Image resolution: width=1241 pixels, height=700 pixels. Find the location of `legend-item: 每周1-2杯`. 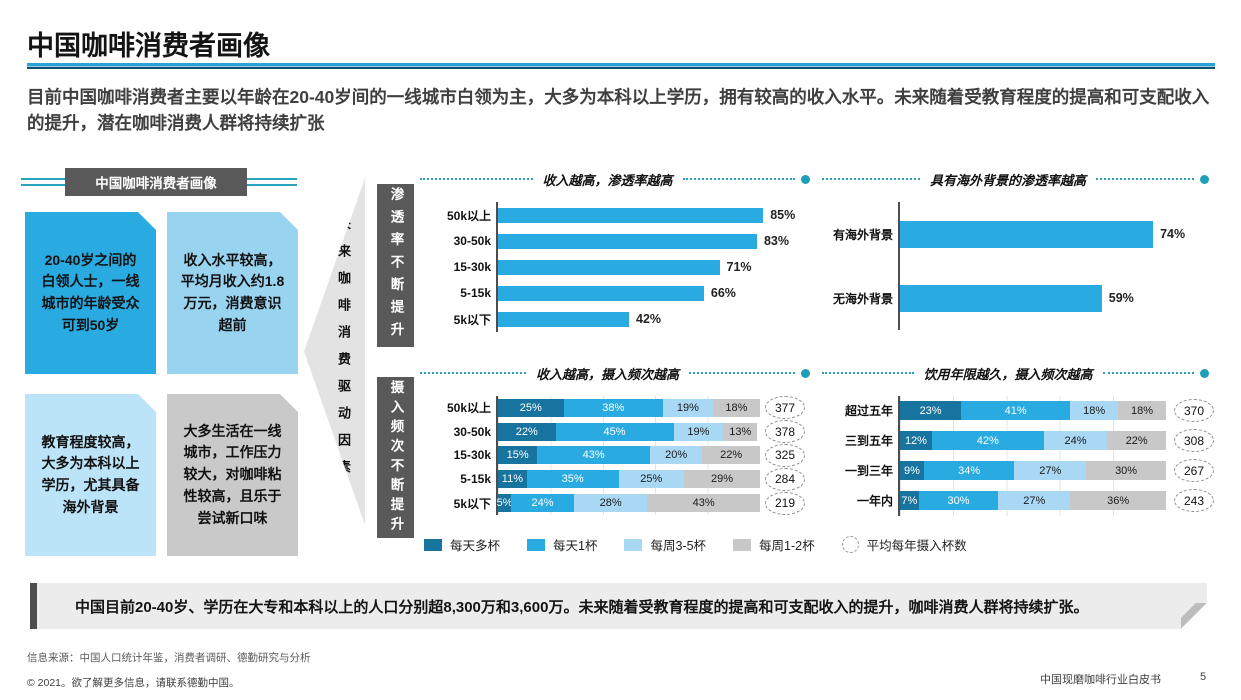

legend-item: 每周1-2杯 is located at coordinates (774, 544).